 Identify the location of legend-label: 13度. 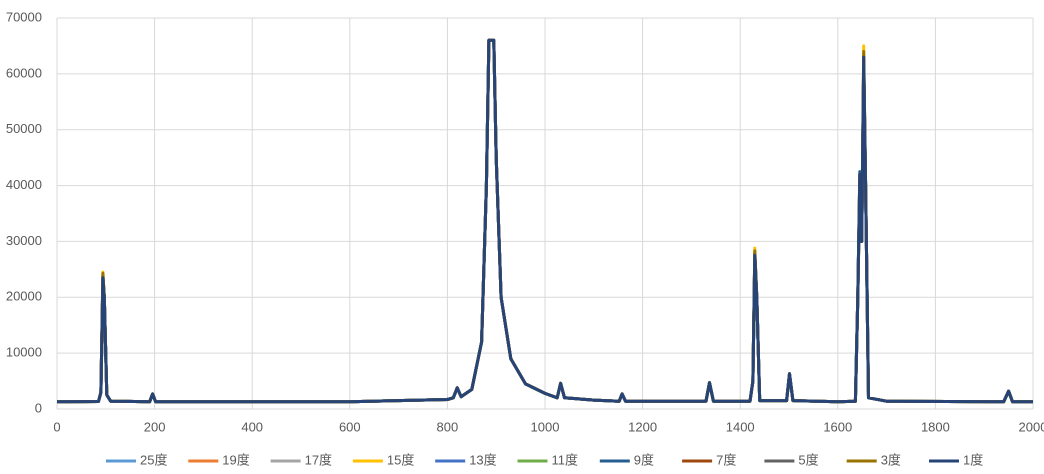
(482, 459).